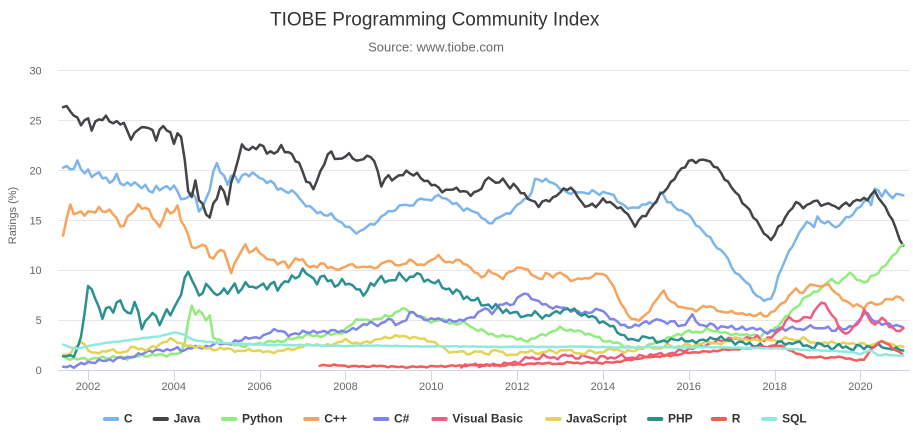  Describe the element at coordinates (774, 387) in the screenshot. I see `svg-text: 2018` at that location.